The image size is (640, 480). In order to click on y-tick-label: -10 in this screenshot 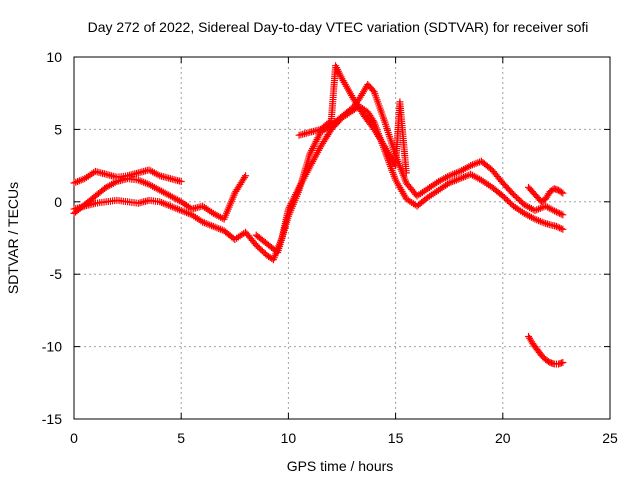, I will do `click(52, 347)`.